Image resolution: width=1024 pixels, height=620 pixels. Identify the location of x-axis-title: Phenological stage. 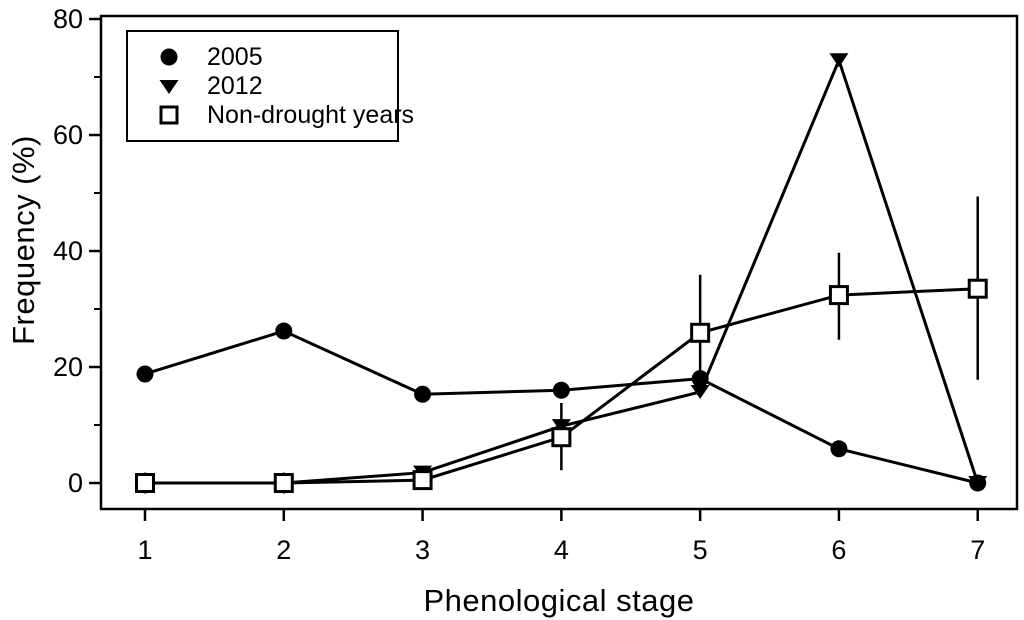
(559, 600).